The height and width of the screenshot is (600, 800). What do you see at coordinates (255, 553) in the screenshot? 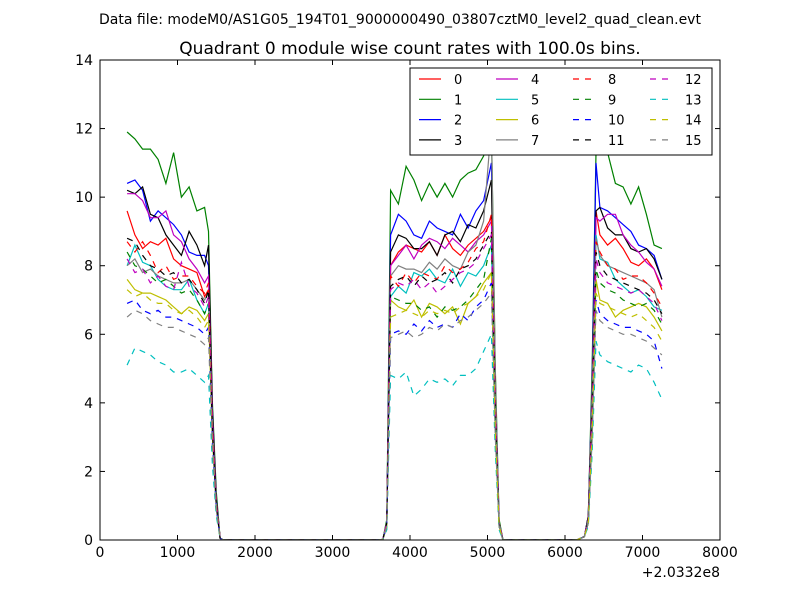
I see `x-tick-label: 2000` at bounding box center [255, 553].